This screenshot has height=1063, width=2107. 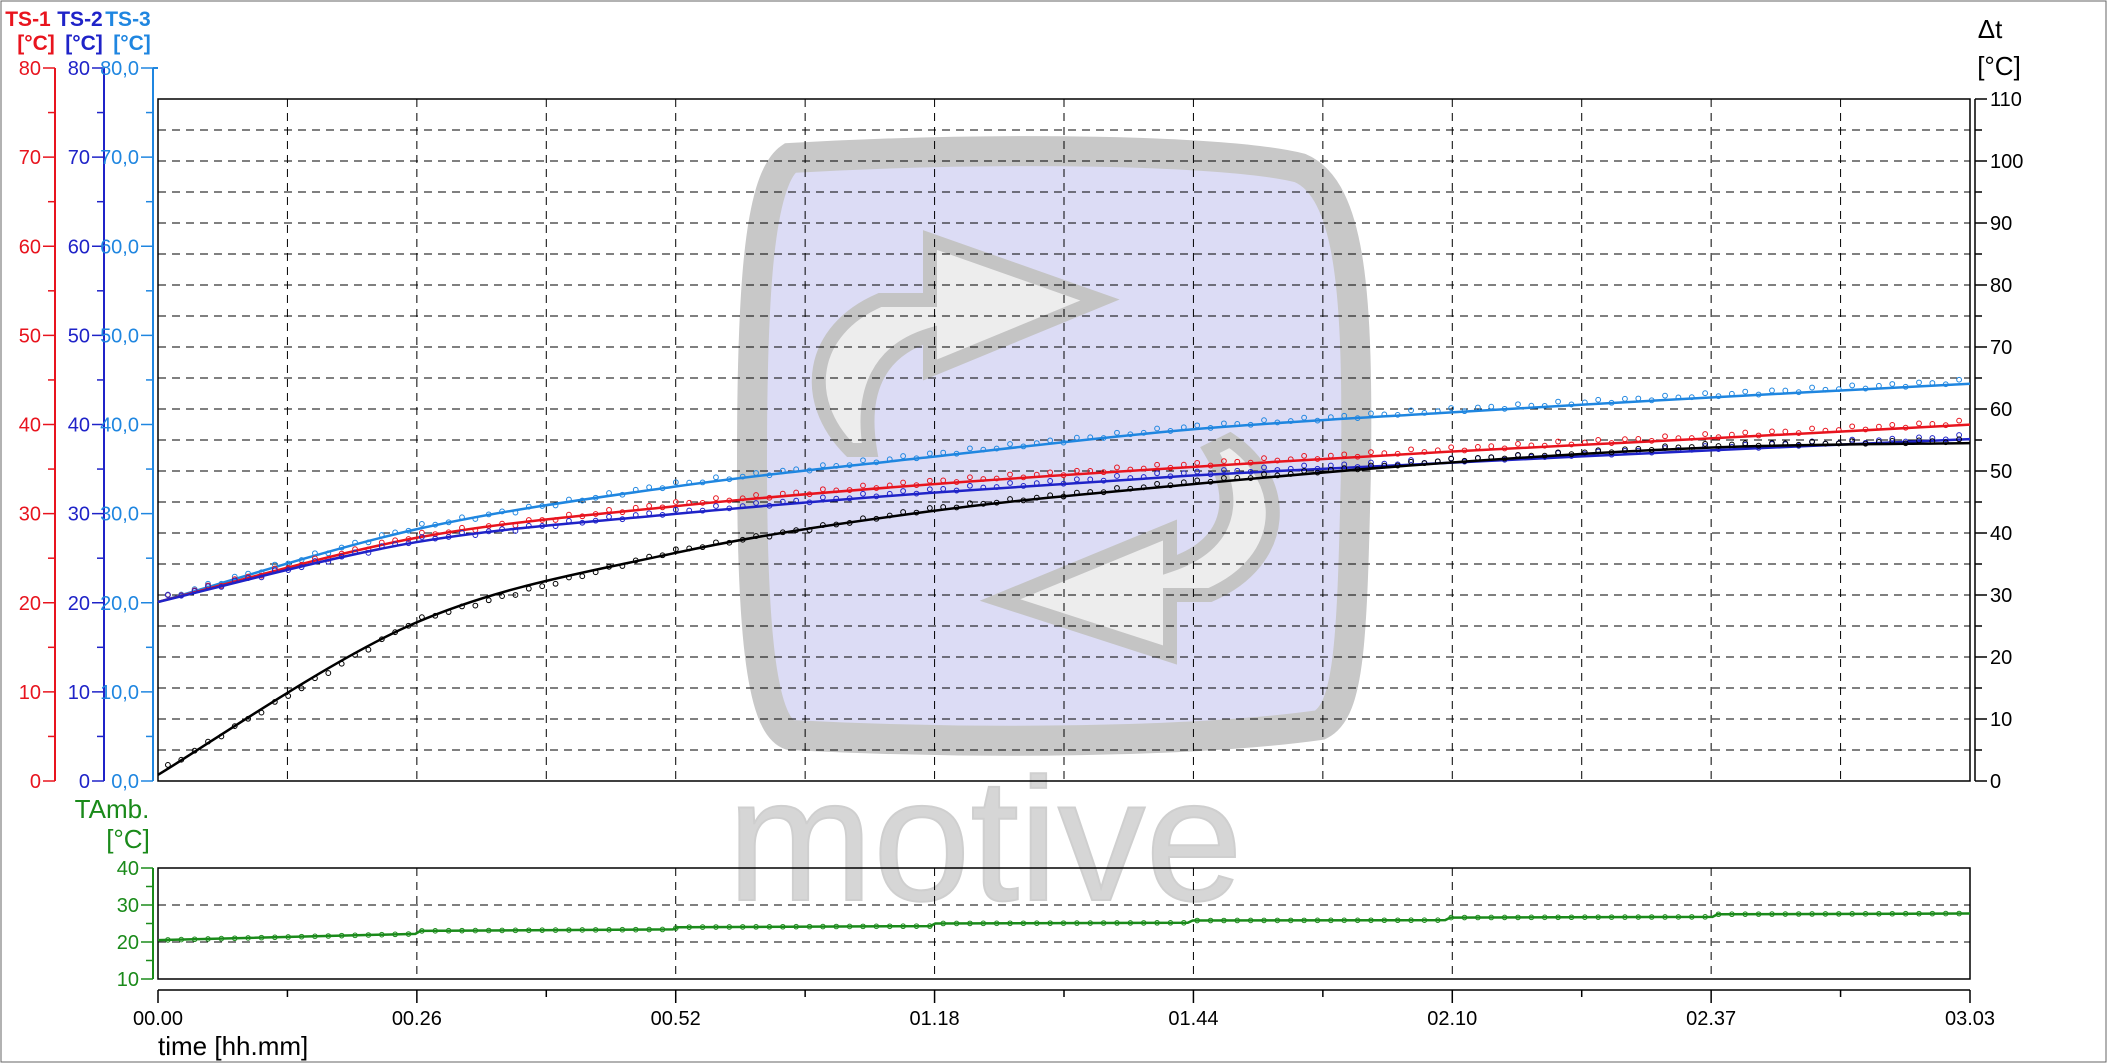 I want to click on amb-axis-label: TAmb., so click(x=112, y=809).